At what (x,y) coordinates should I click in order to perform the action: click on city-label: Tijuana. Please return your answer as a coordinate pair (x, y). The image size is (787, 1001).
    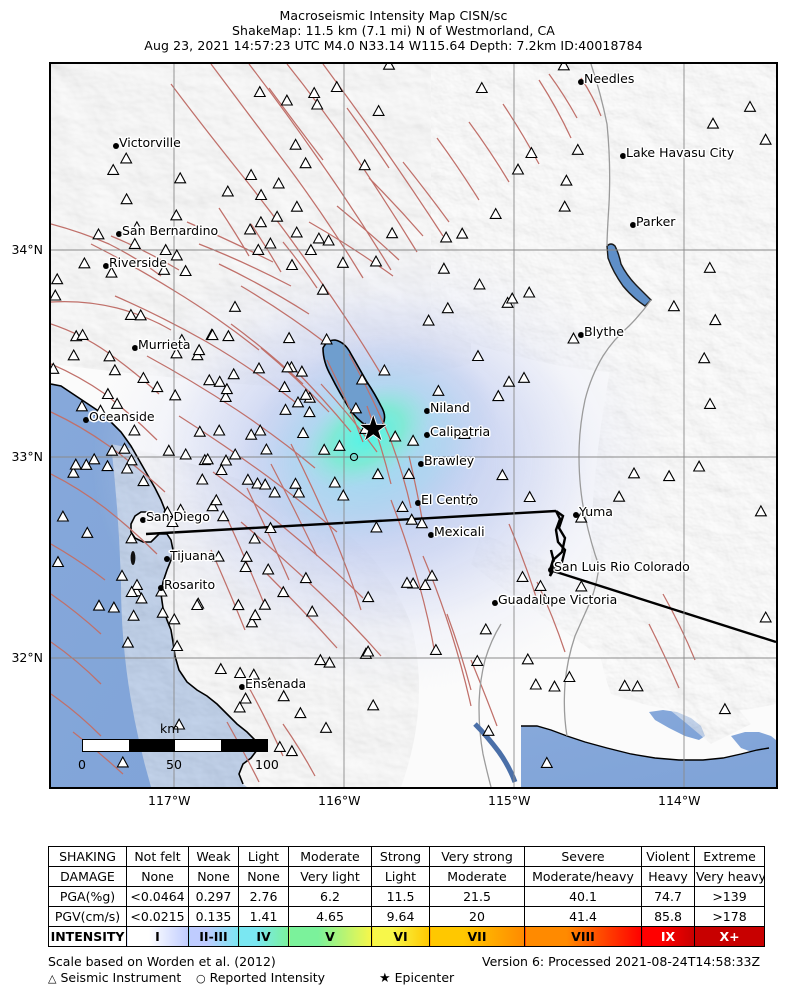
    Looking at the image, I should click on (193, 555).